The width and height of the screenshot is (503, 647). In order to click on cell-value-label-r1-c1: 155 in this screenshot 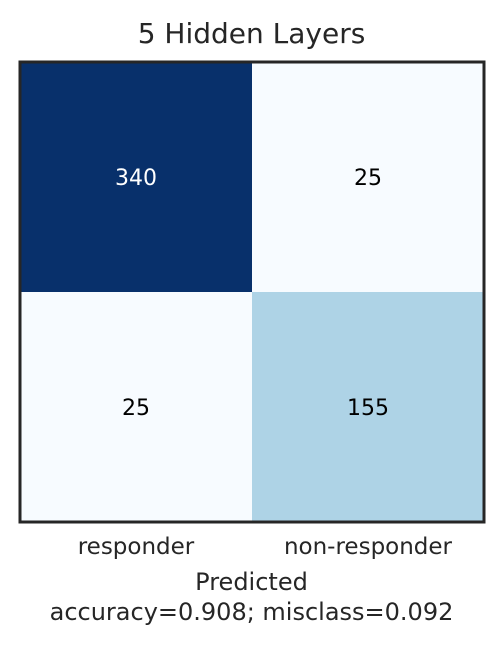, I will do `click(368, 408)`.